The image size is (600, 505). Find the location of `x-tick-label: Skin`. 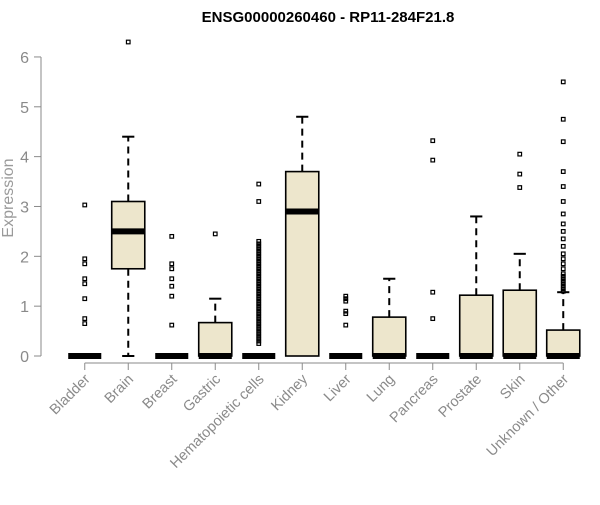

x-tick-label: Skin is located at coordinates (512, 387).